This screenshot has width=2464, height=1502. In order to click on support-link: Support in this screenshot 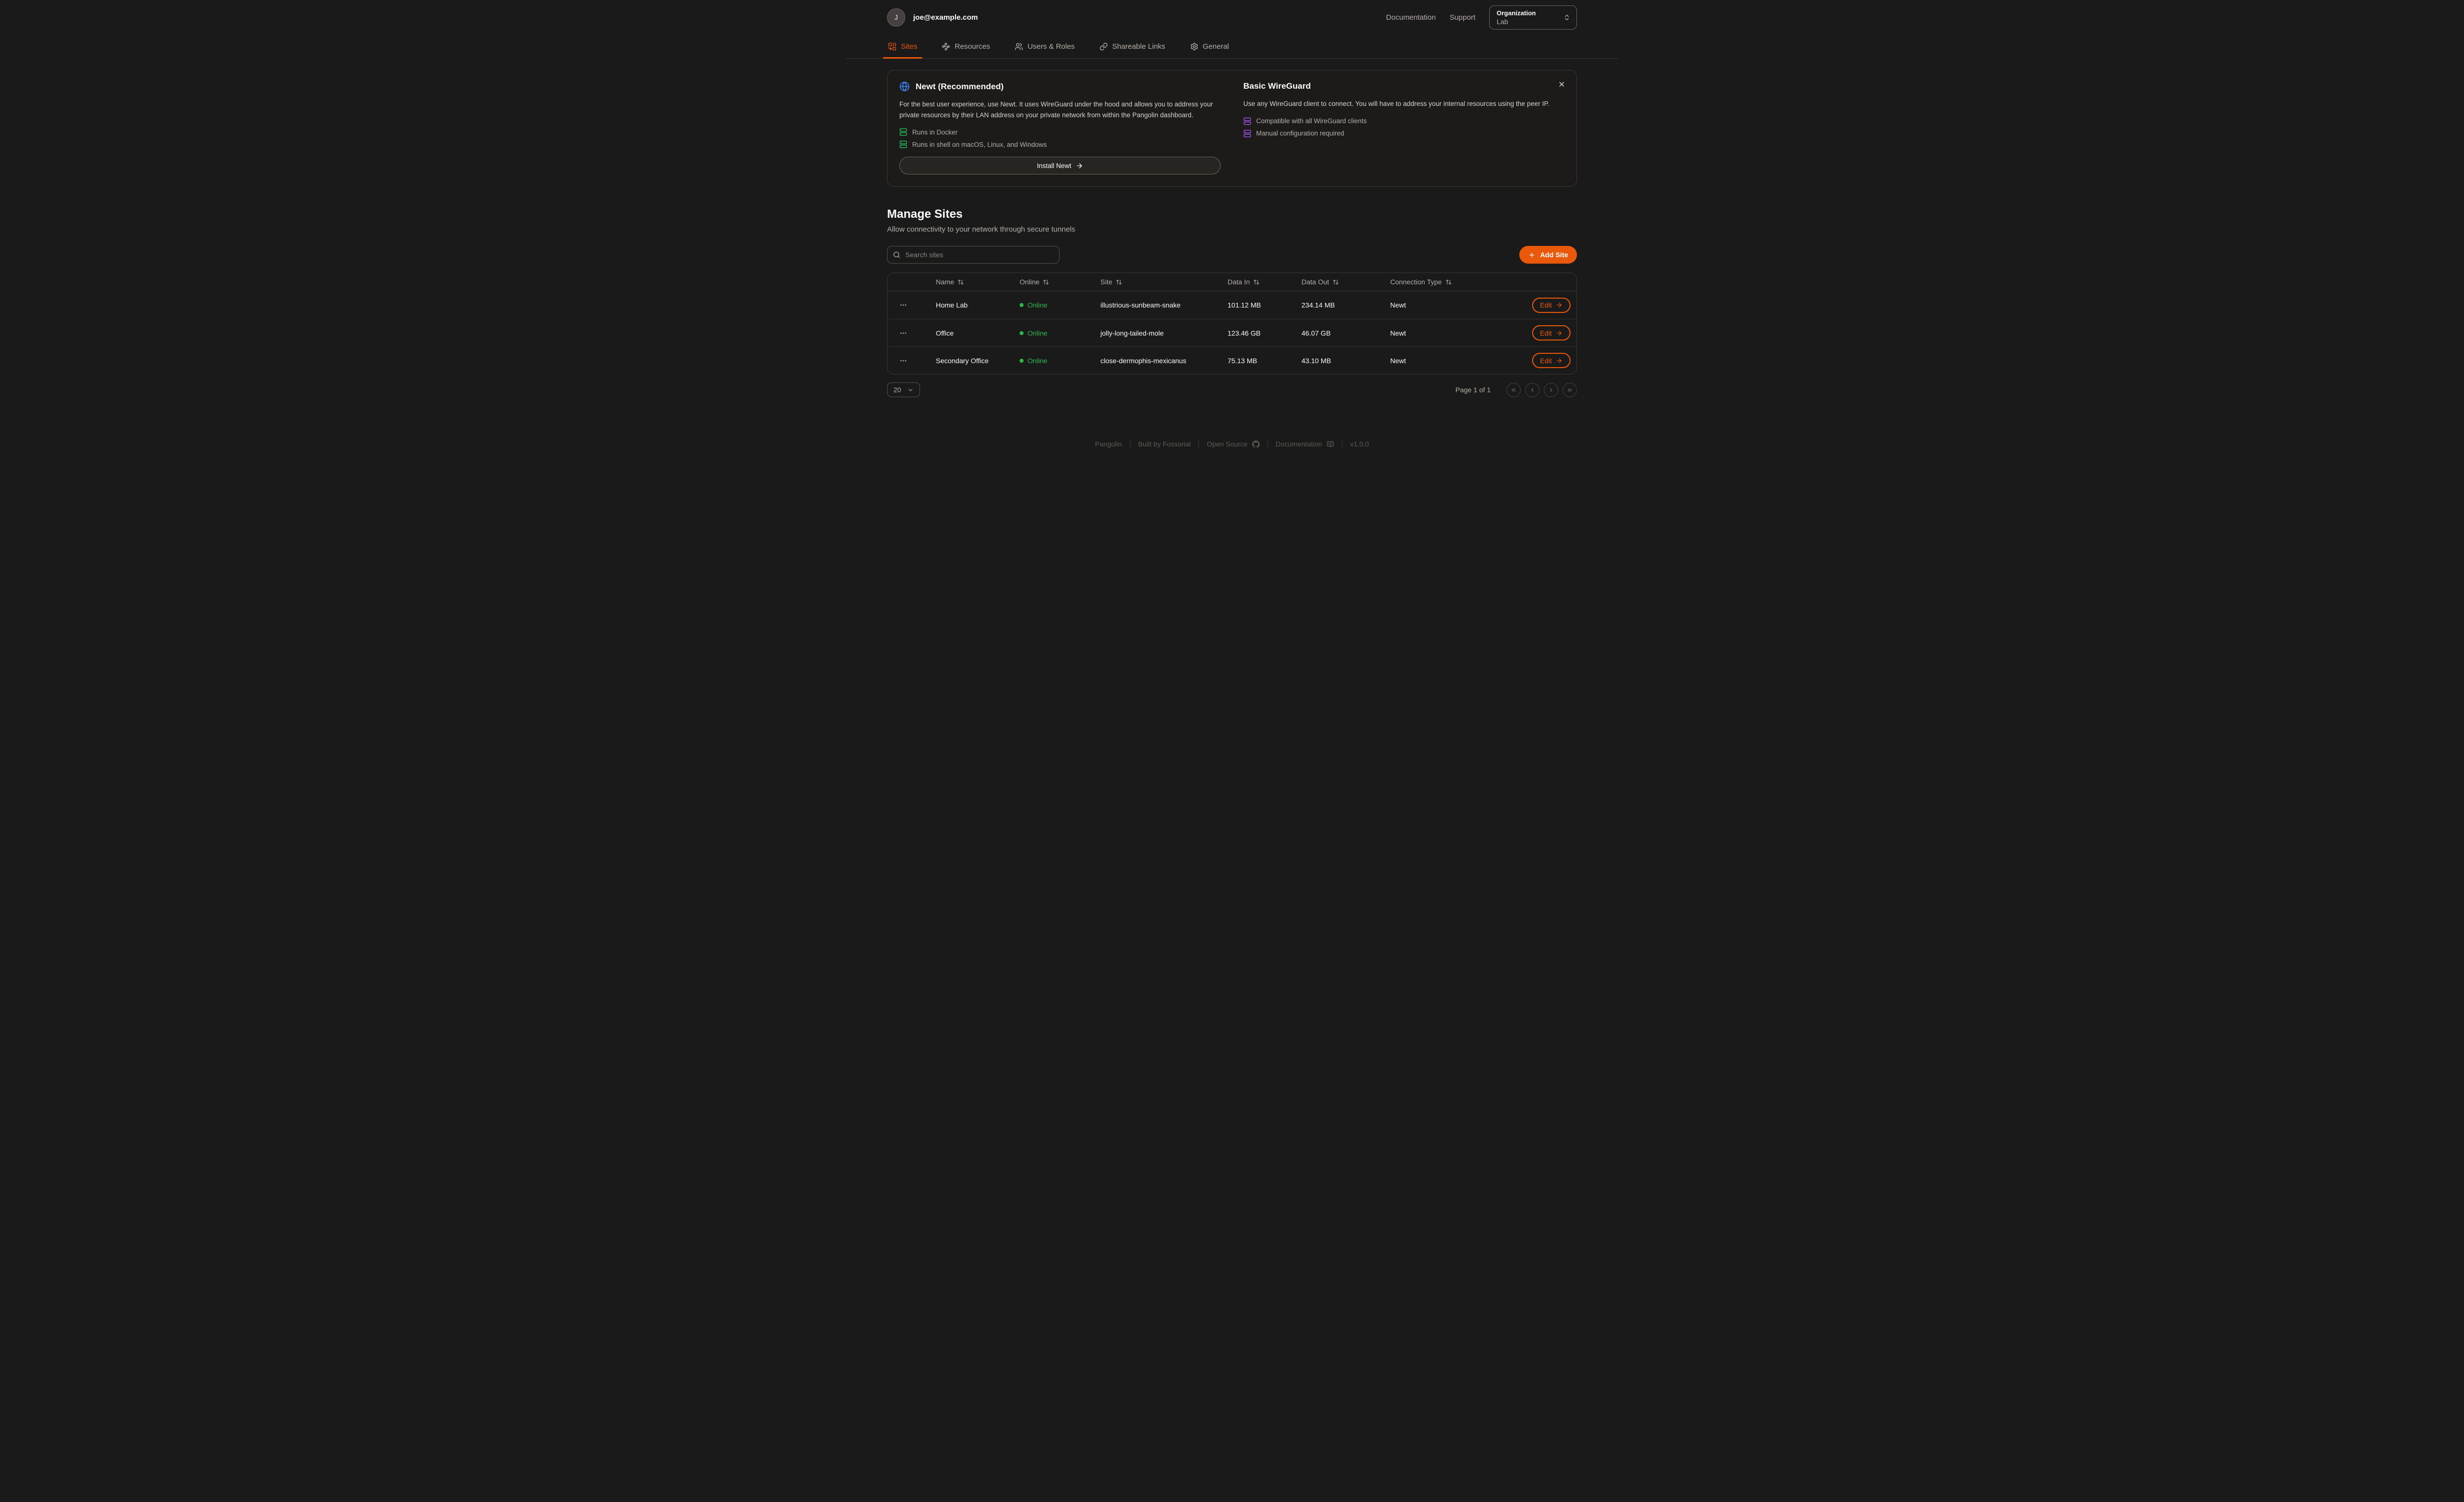, I will do `click(1462, 17)`.